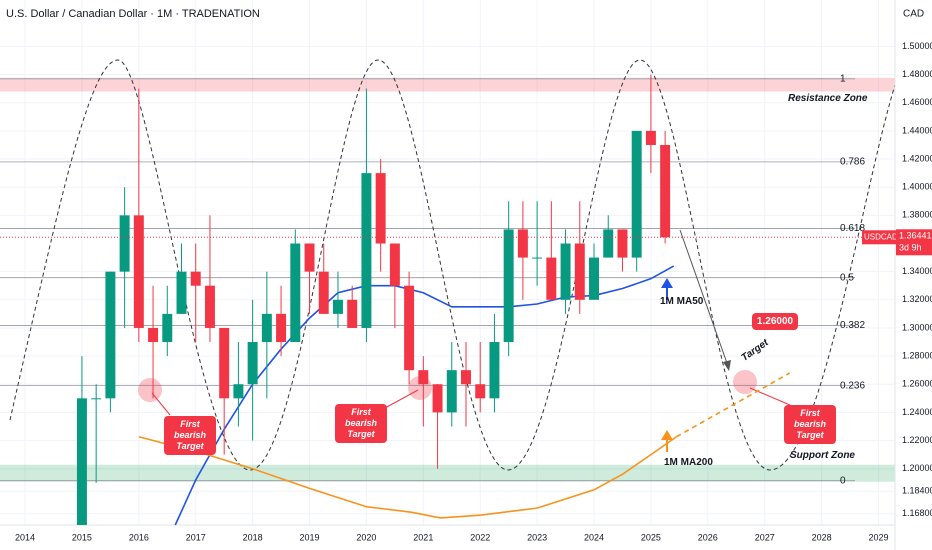 This screenshot has width=932, height=550. What do you see at coordinates (822, 537) in the screenshot?
I see `x-tick-label: 2028` at bounding box center [822, 537].